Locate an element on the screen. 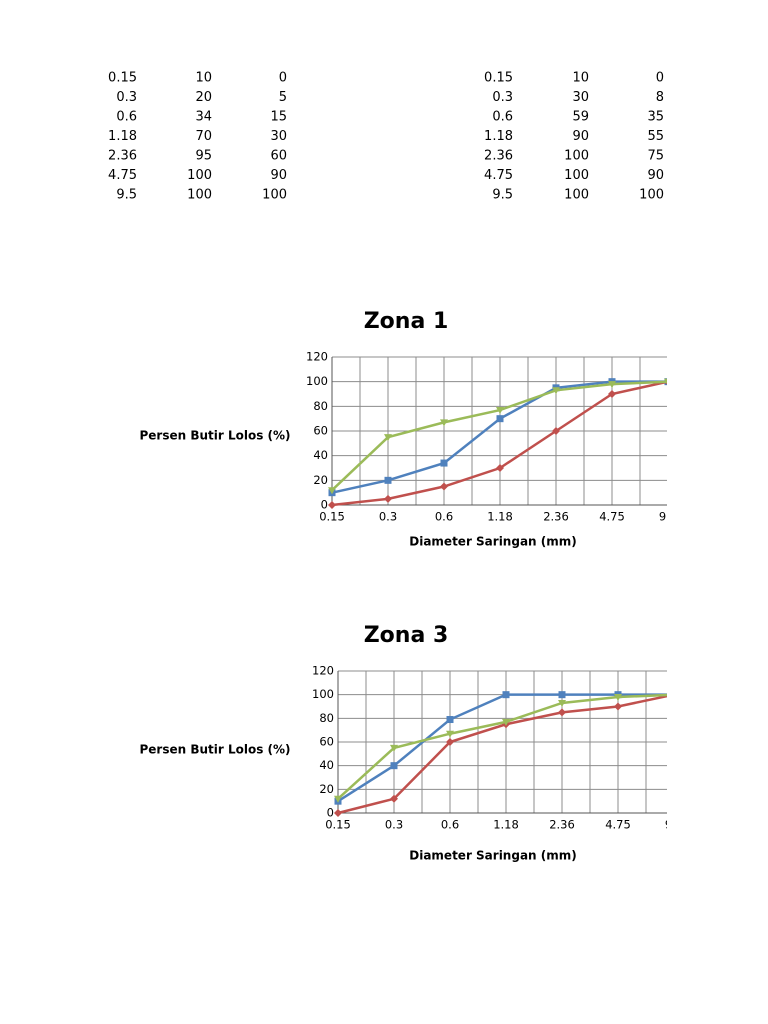  table-cell: 5 is located at coordinates (283, 97).